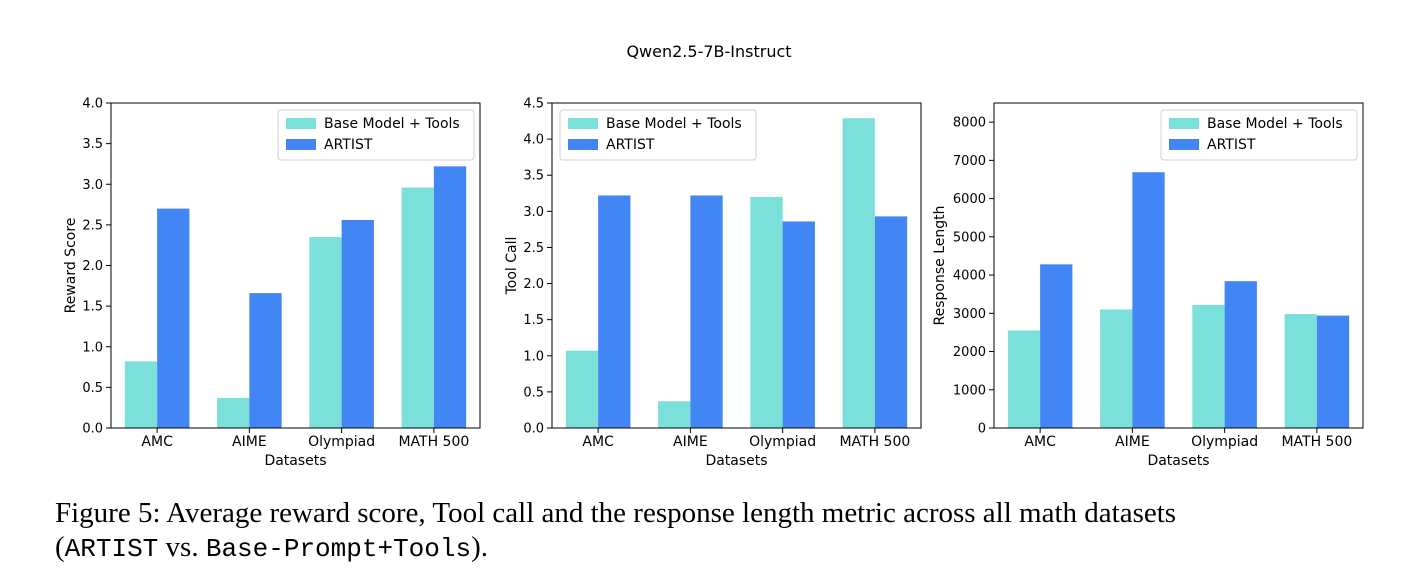 This screenshot has width=1418, height=586. Describe the element at coordinates (982, 429) in the screenshot. I see `y-tick-label: 0` at that location.